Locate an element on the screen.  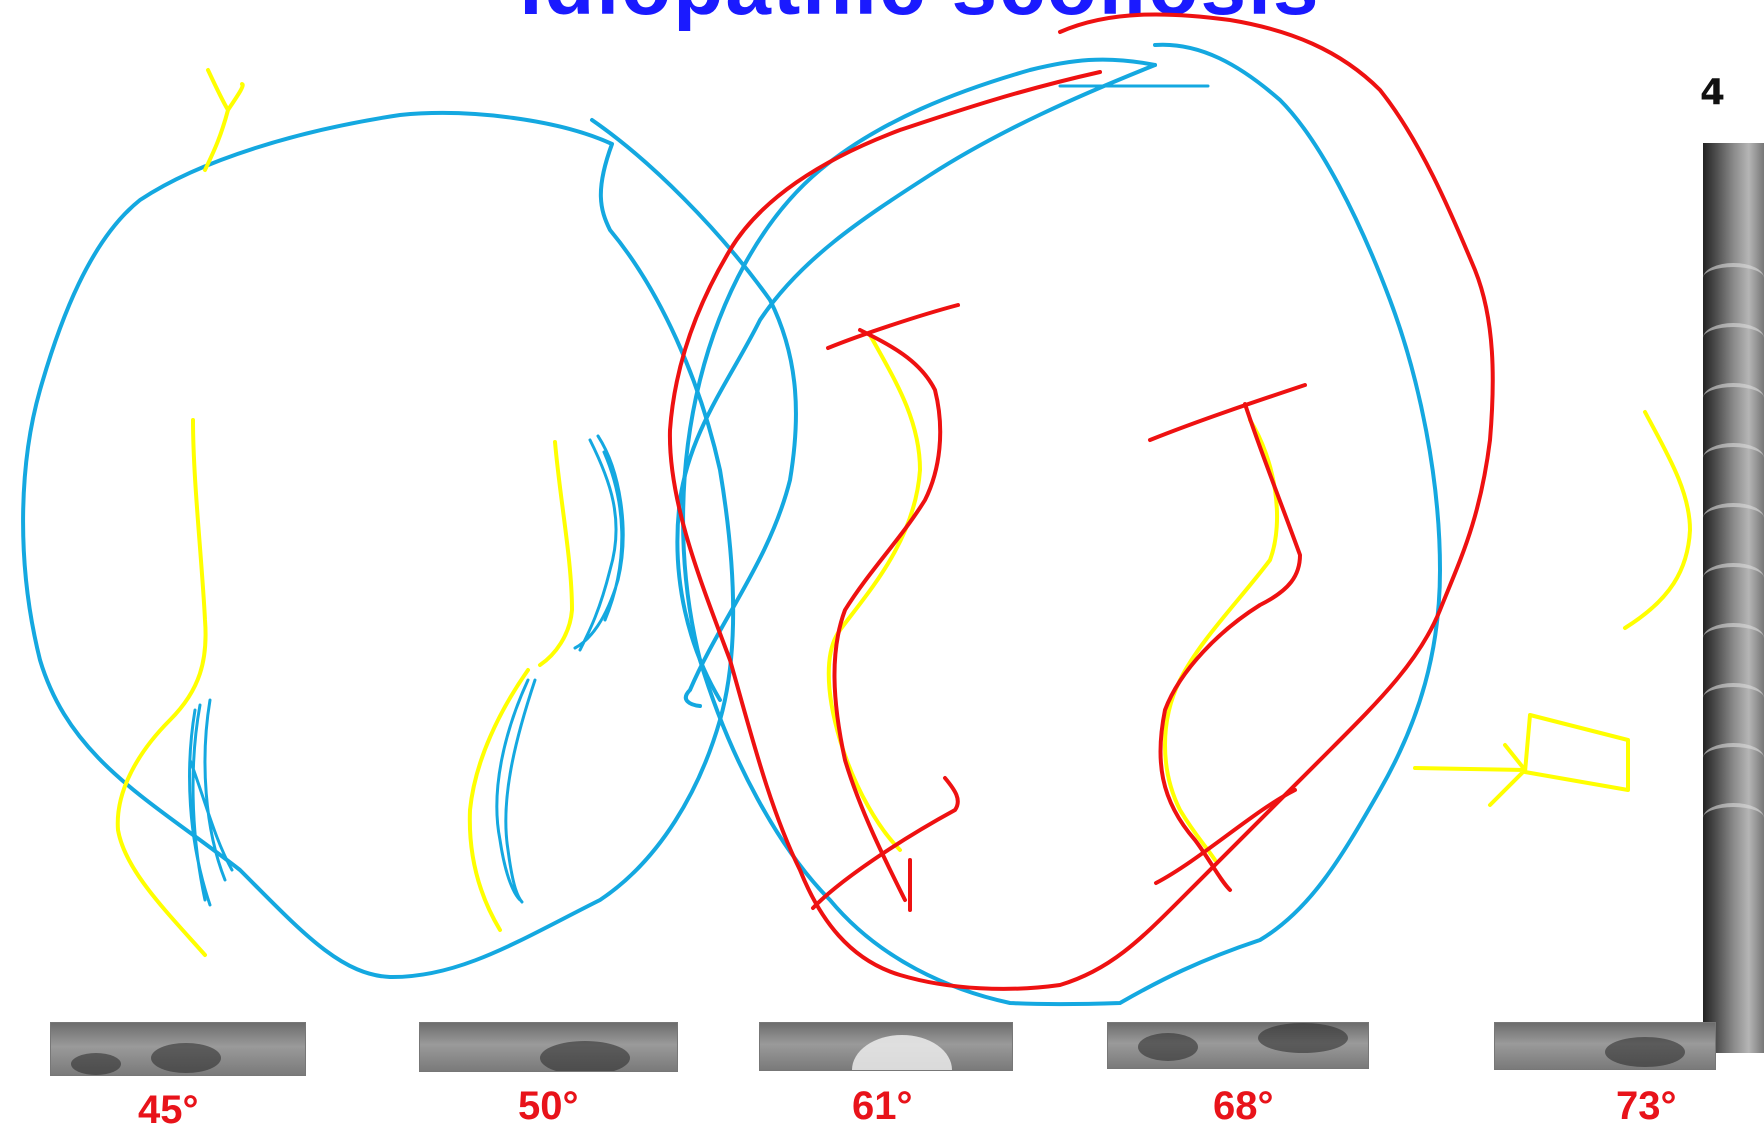
angle-label-2: 50° is located at coordinates (548, 1106).